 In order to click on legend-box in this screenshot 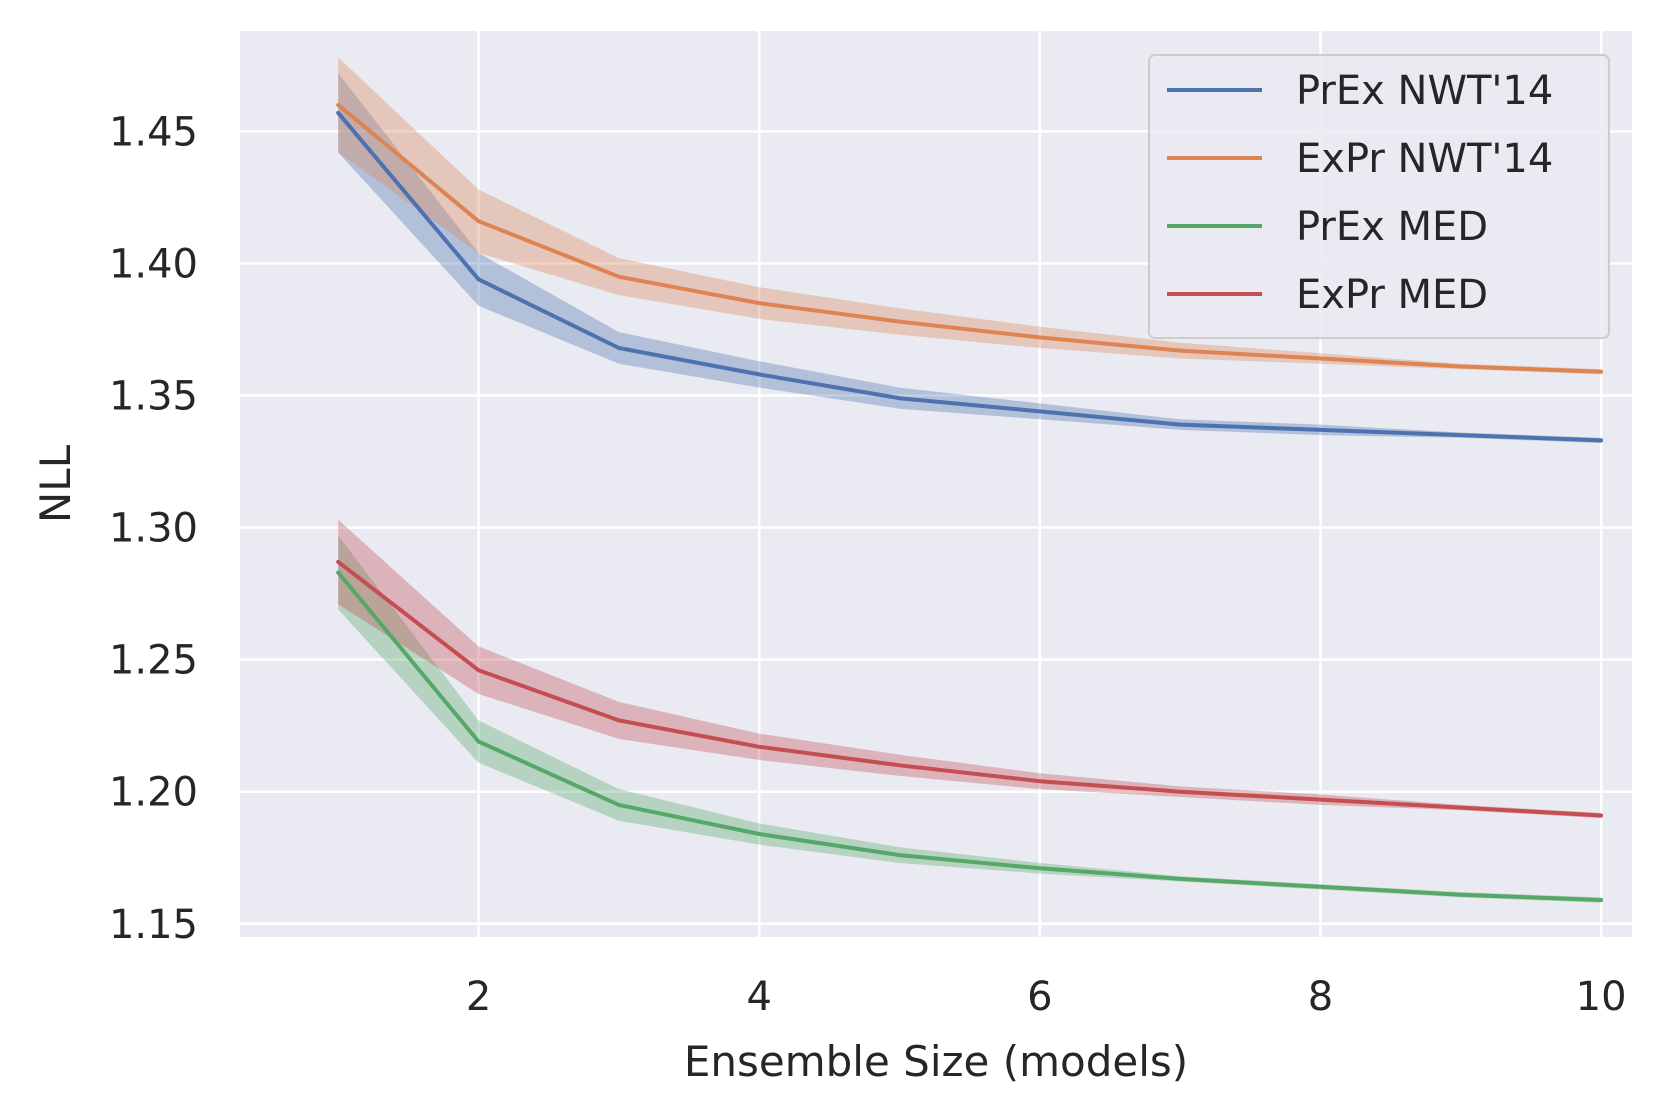, I will do `click(1379, 196)`.